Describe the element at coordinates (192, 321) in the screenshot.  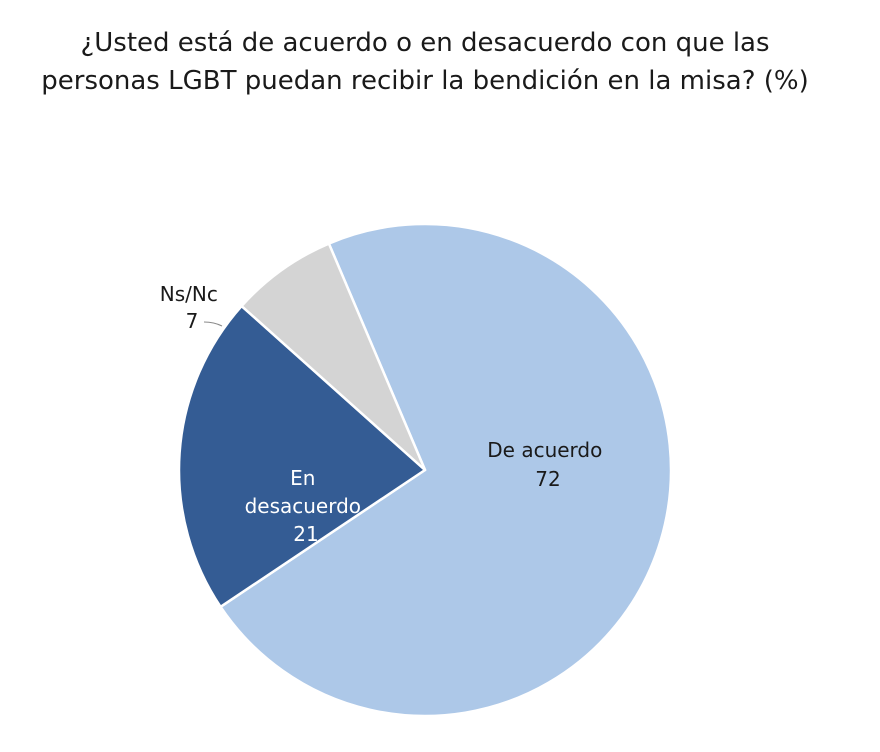
I see `slice-value-ns-nc: 7` at that location.